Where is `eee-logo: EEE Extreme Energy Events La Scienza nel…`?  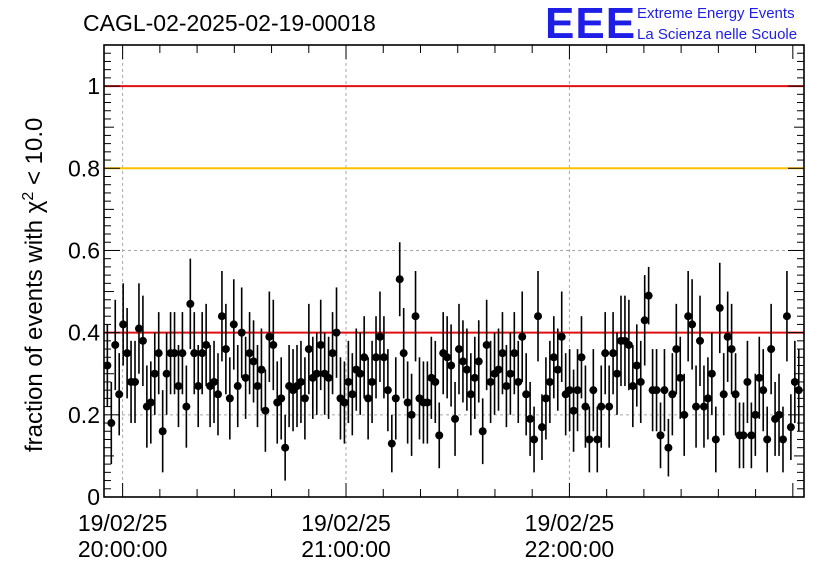
eee-logo: EEE Extreme Energy Events La Scienza nel… is located at coordinates (687, 25).